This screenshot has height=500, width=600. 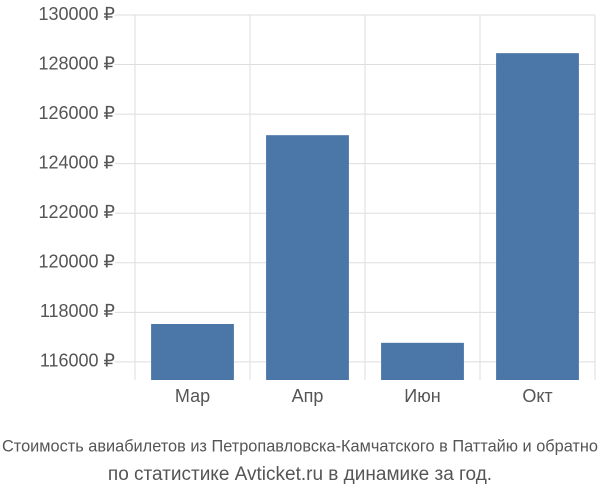 What do you see at coordinates (76, 212) in the screenshot?
I see `y-tick-label: 122000 ₽` at bounding box center [76, 212].